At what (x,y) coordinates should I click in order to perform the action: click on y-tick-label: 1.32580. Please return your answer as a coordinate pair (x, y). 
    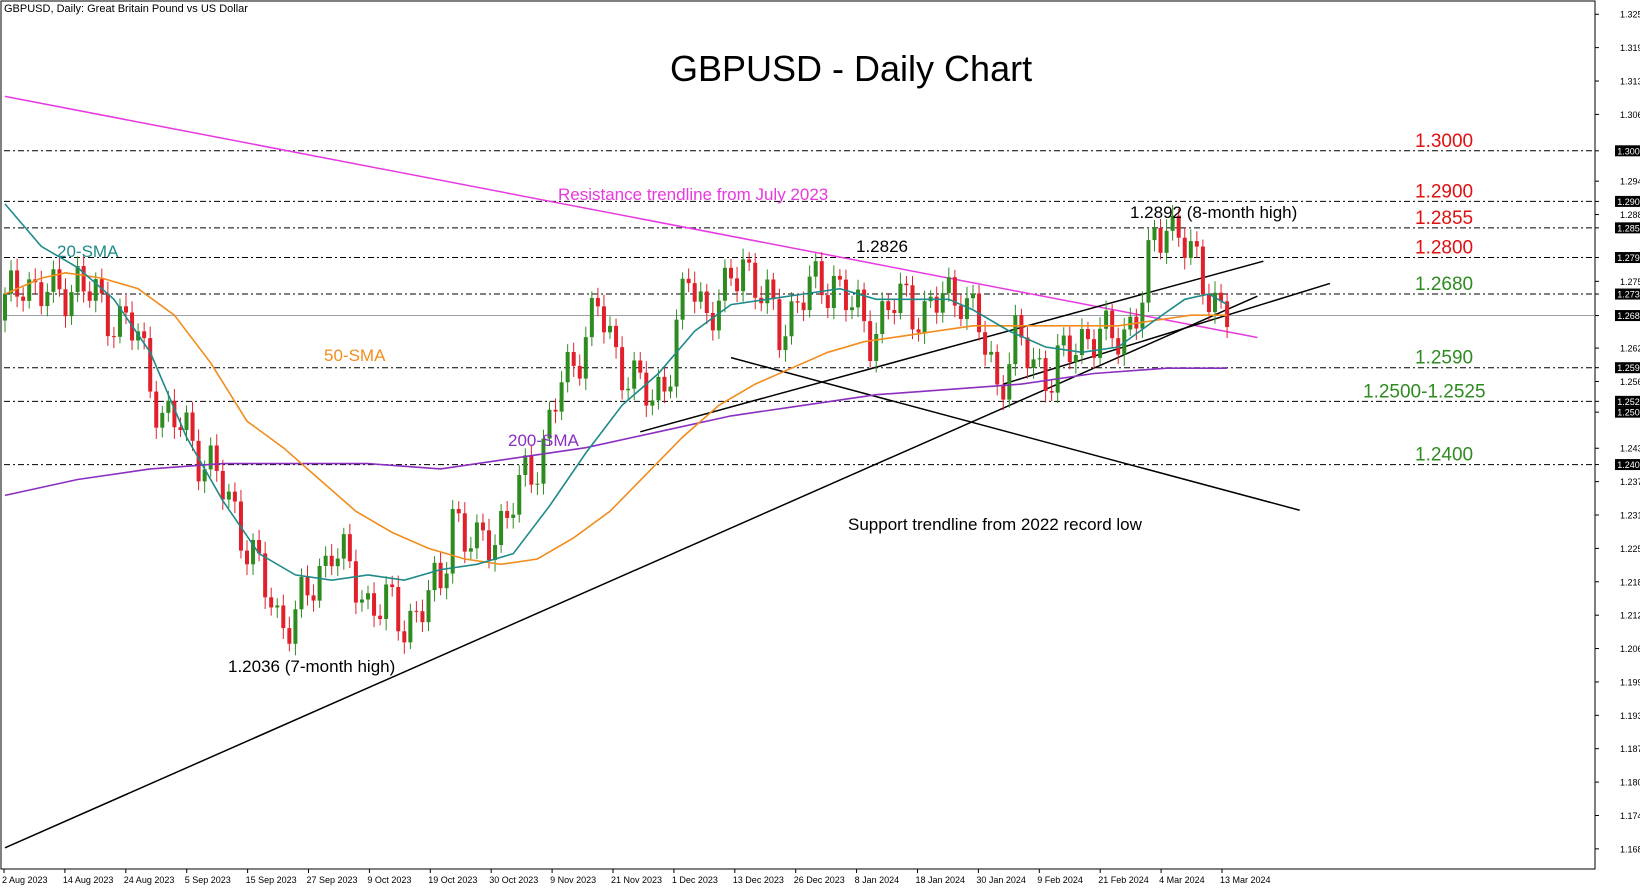
    Looking at the image, I should click on (1630, 15).